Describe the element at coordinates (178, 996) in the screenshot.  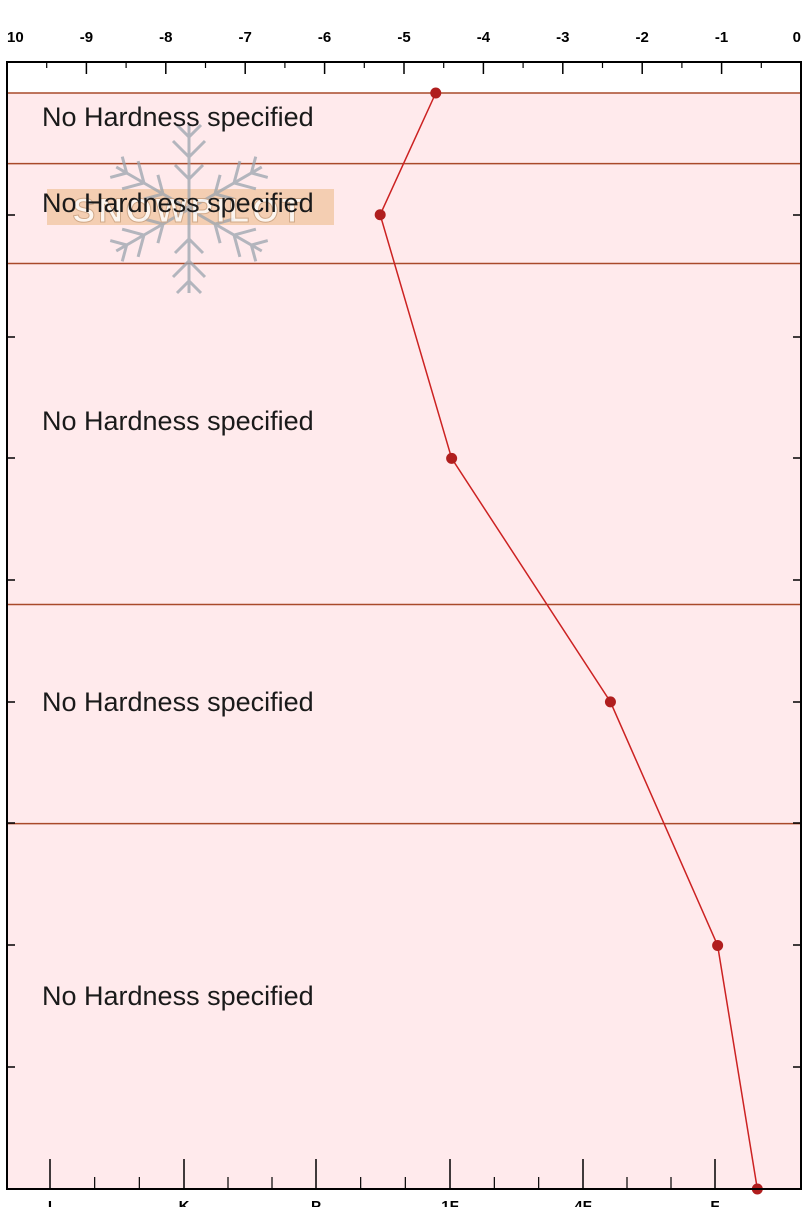
I see `layer-label-4: No Hardness specified` at that location.